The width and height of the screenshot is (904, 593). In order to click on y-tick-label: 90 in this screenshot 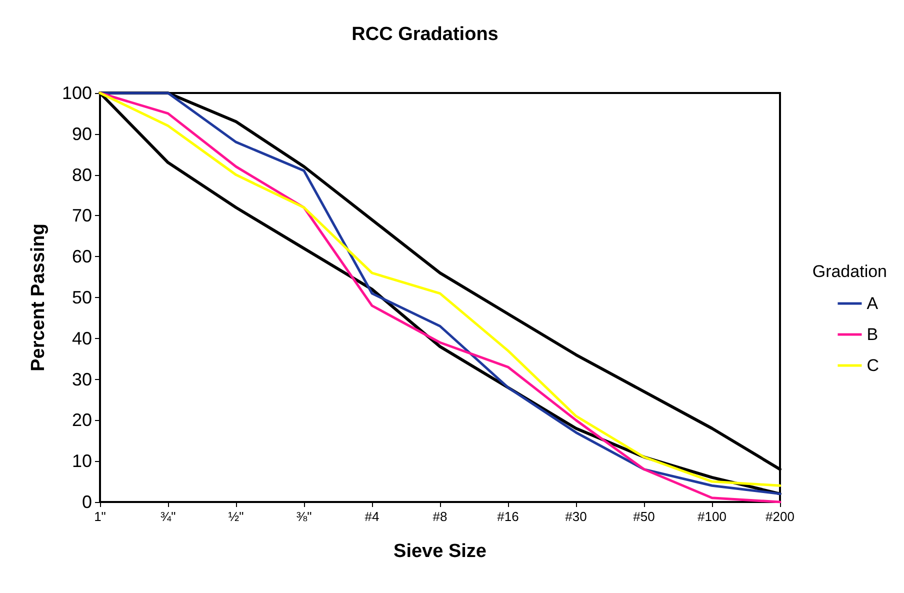, I will do `click(82, 134)`.